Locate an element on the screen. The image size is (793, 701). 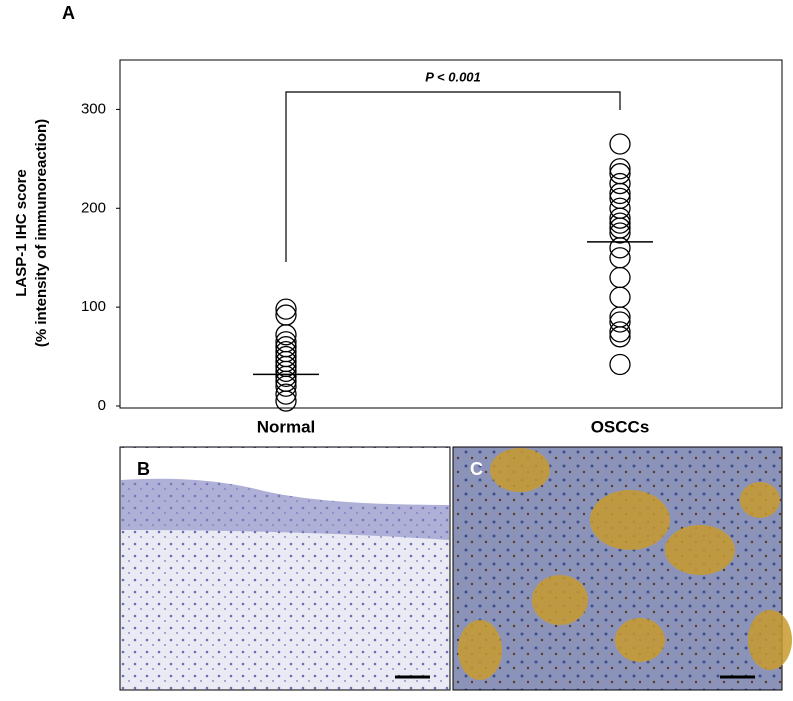
stain-regions is located at coordinates (625, 564).